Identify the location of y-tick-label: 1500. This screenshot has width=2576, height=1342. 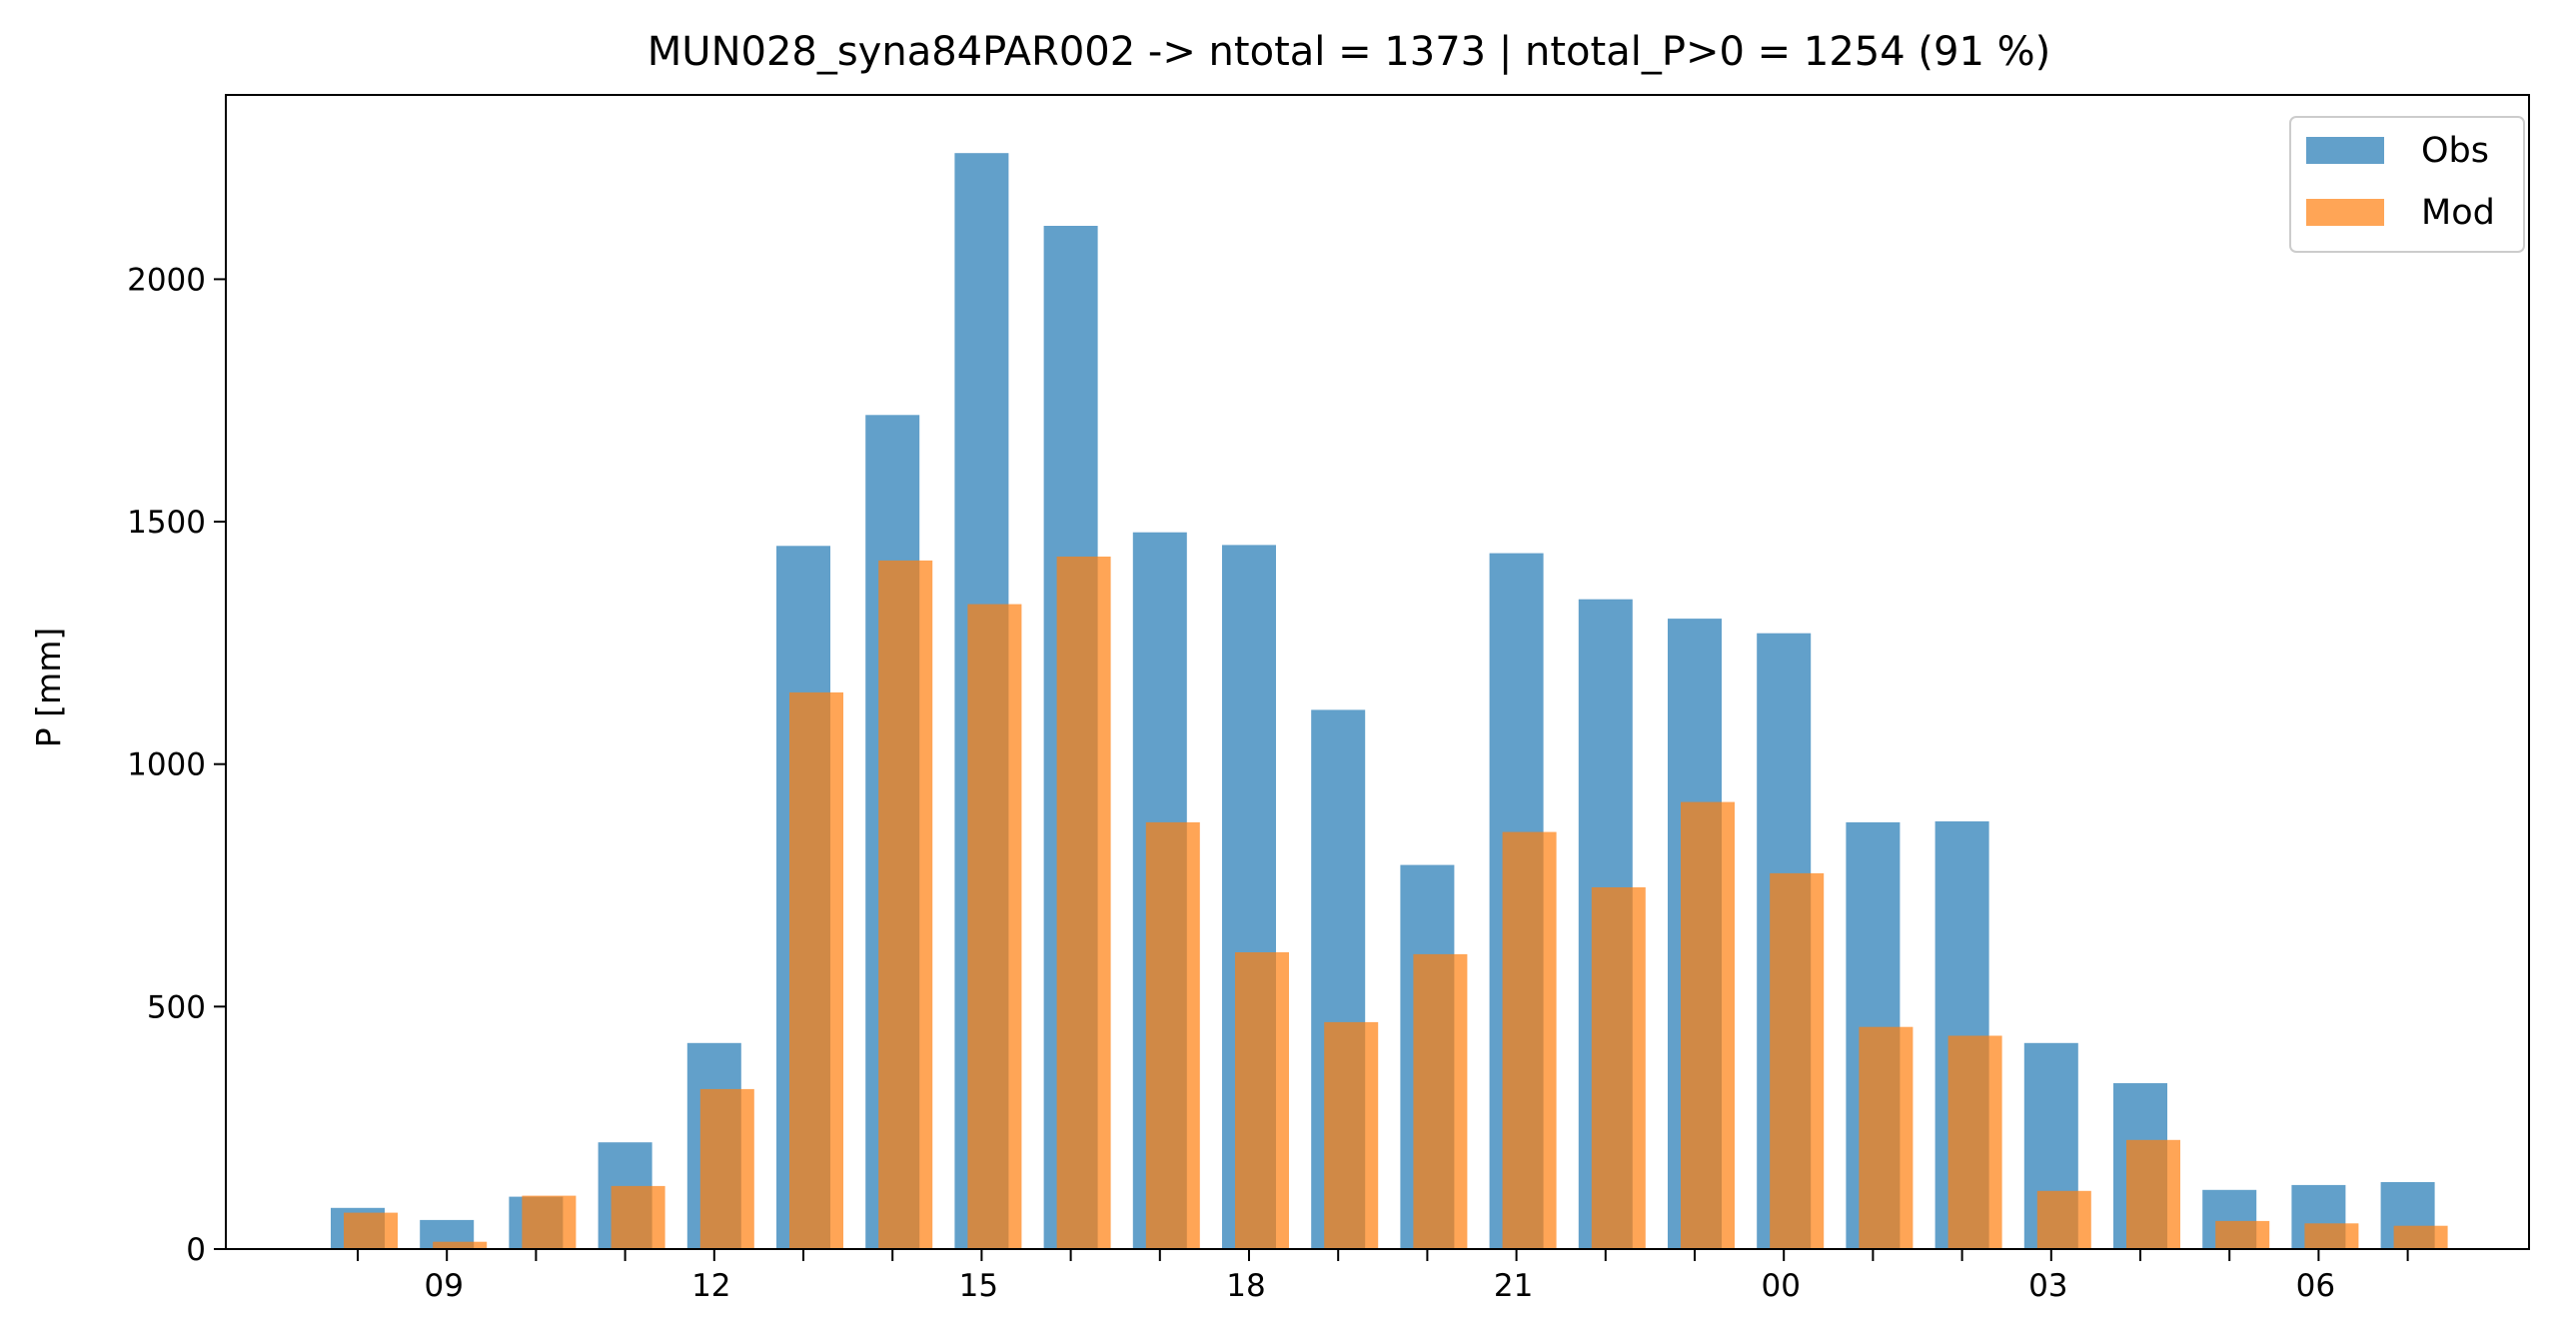
(166, 523).